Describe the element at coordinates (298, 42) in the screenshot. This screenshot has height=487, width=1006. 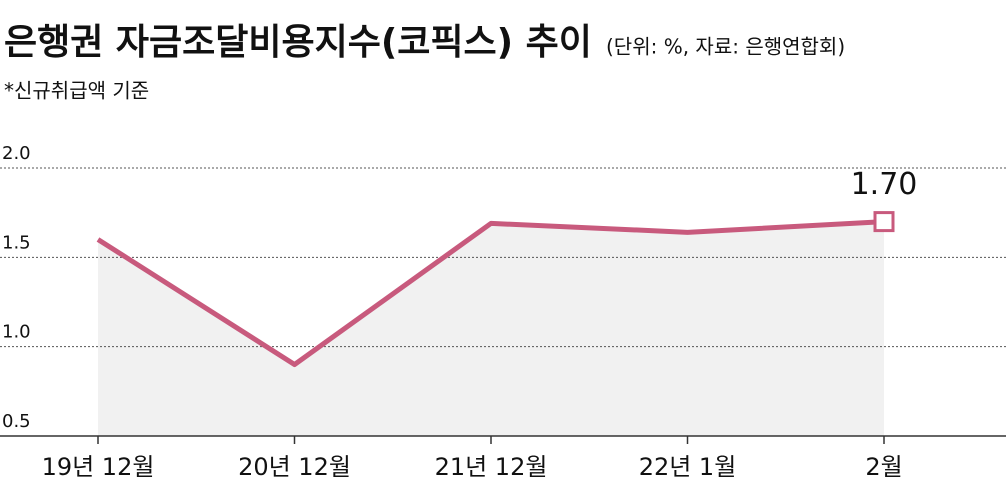
I see `chart-title: 은행권 자금조달비용지수(코픽스) 추이` at that location.